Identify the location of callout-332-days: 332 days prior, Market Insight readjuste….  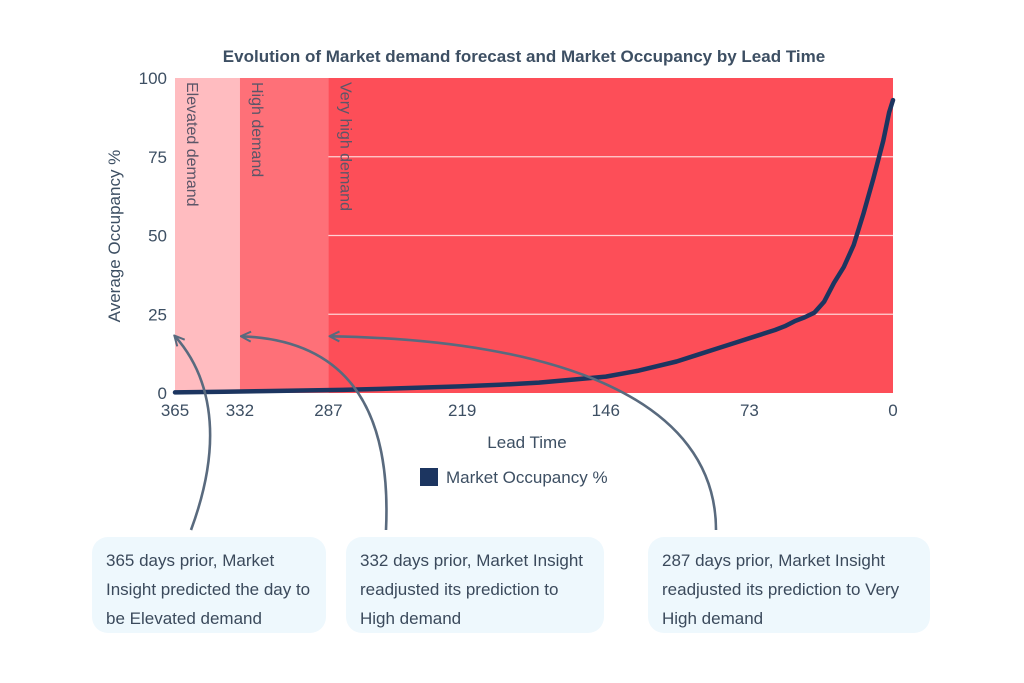
(475, 585).